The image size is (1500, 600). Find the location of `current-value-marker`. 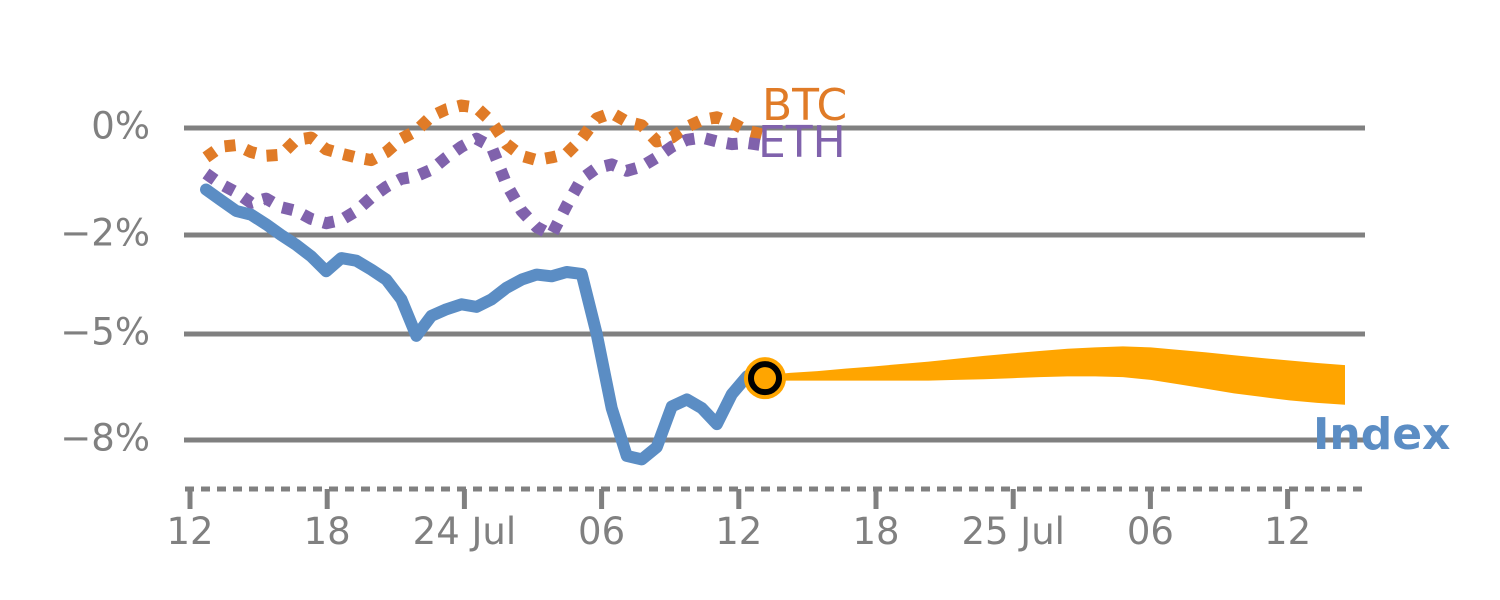

current-value-marker is located at coordinates (765, 378).